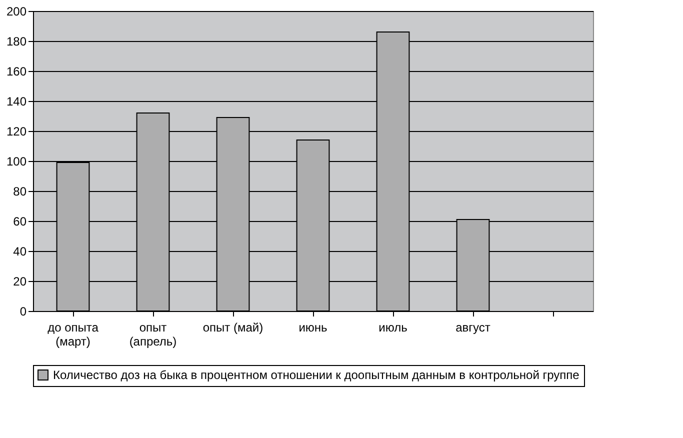 The height and width of the screenshot is (438, 683). I want to click on x-tick-label: июнь, so click(313, 327).